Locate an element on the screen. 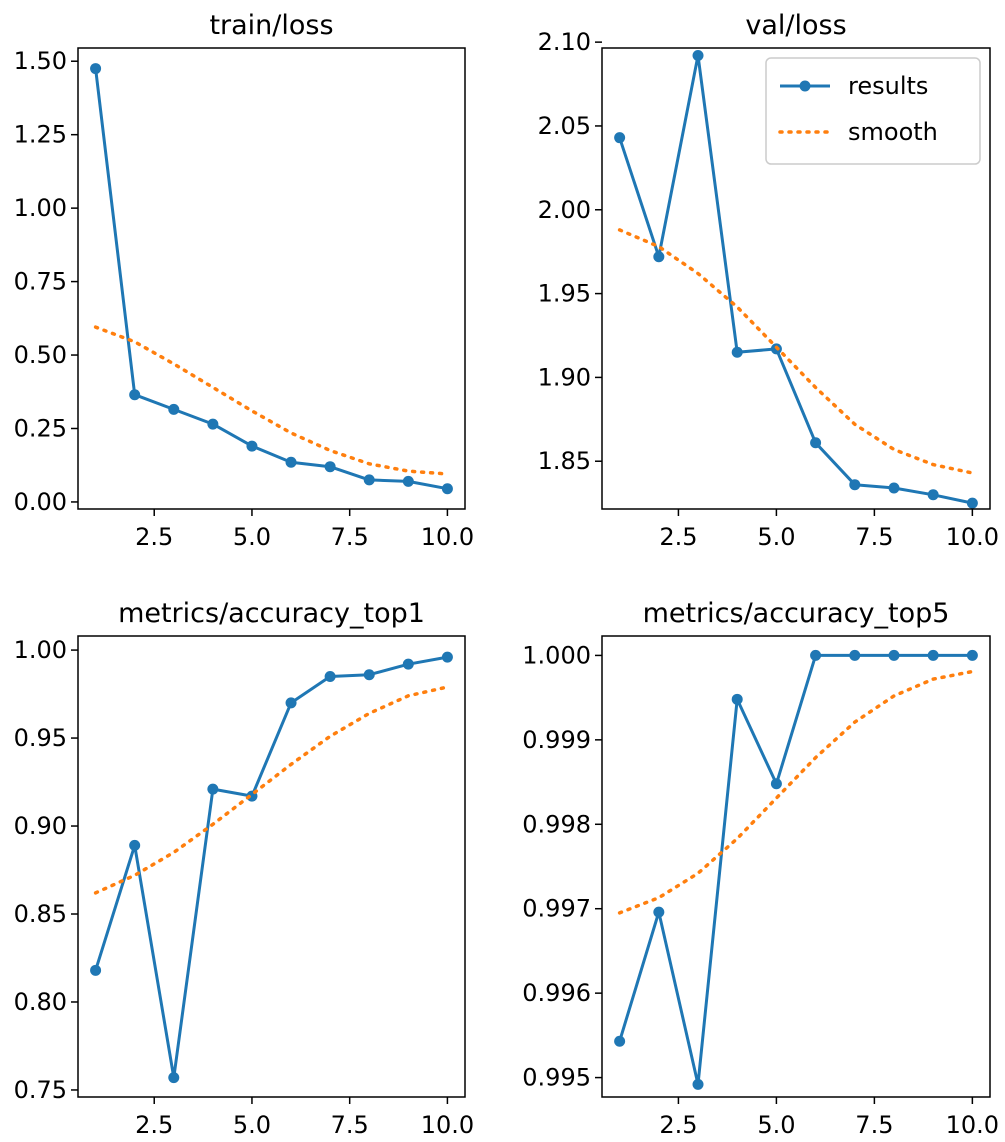 The height and width of the screenshot is (1142, 1005). y-tick-label: 2.05 is located at coordinates (564, 126).